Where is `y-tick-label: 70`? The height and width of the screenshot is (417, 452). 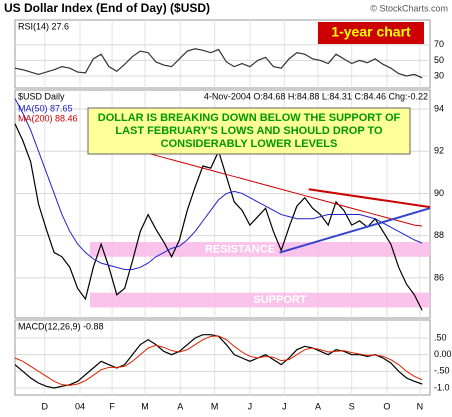 y-tick-label: 70 is located at coordinates (439, 44).